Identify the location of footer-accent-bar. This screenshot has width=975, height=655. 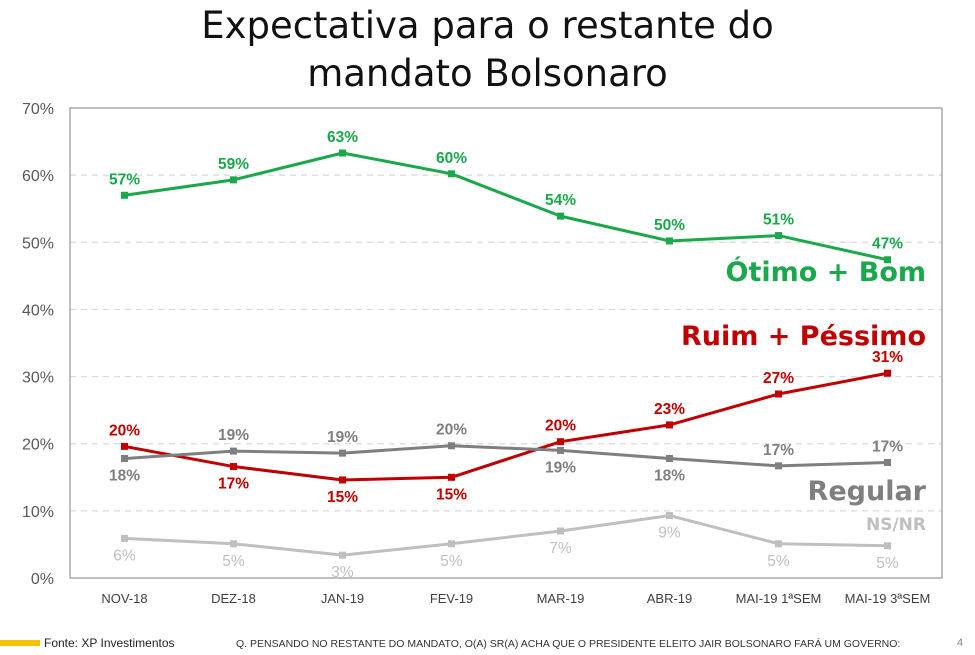
(20, 643).